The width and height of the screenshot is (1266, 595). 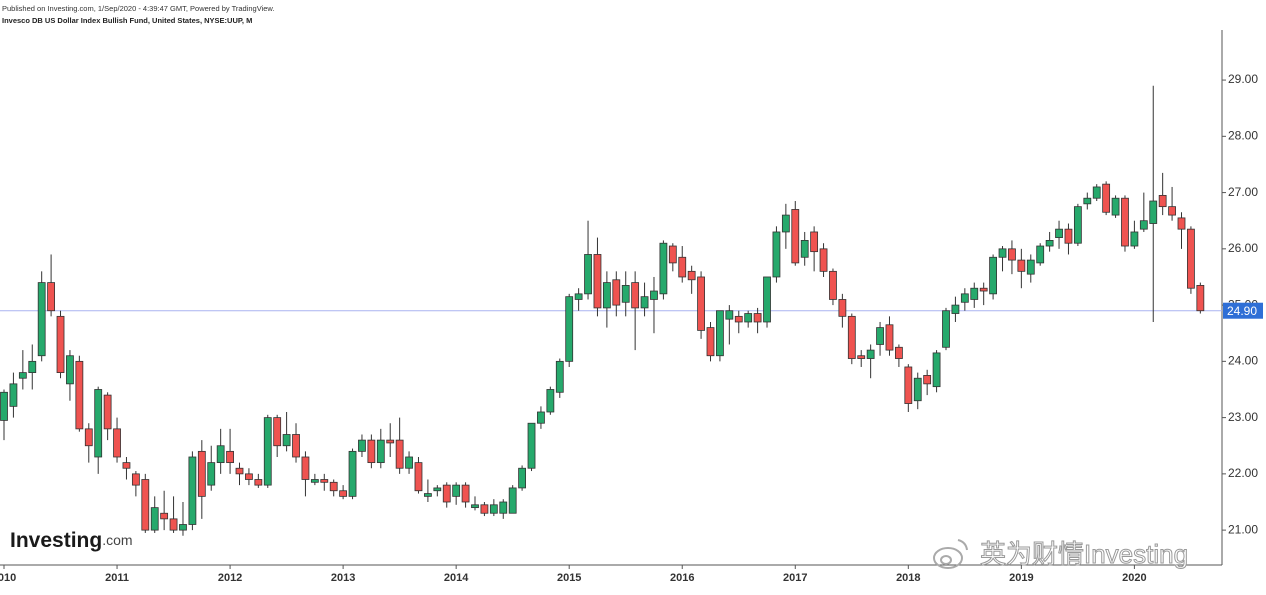 What do you see at coordinates (1243, 192) in the screenshot?
I see `y-tick-label: 27.00` at bounding box center [1243, 192].